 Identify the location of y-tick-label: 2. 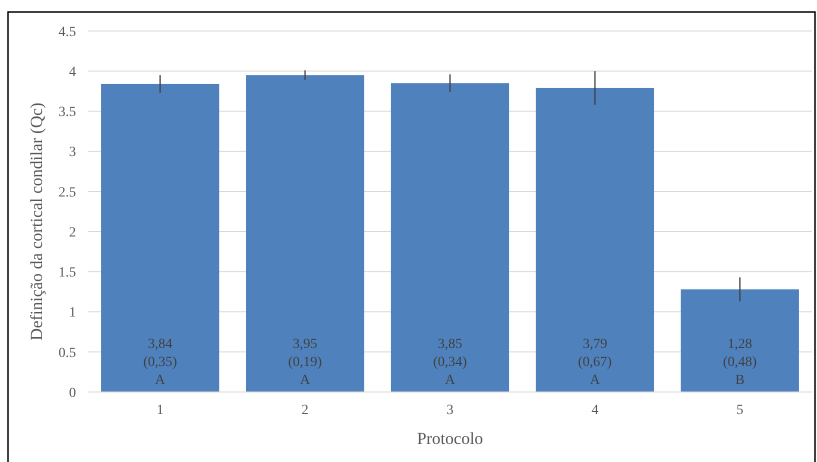
(72, 232).